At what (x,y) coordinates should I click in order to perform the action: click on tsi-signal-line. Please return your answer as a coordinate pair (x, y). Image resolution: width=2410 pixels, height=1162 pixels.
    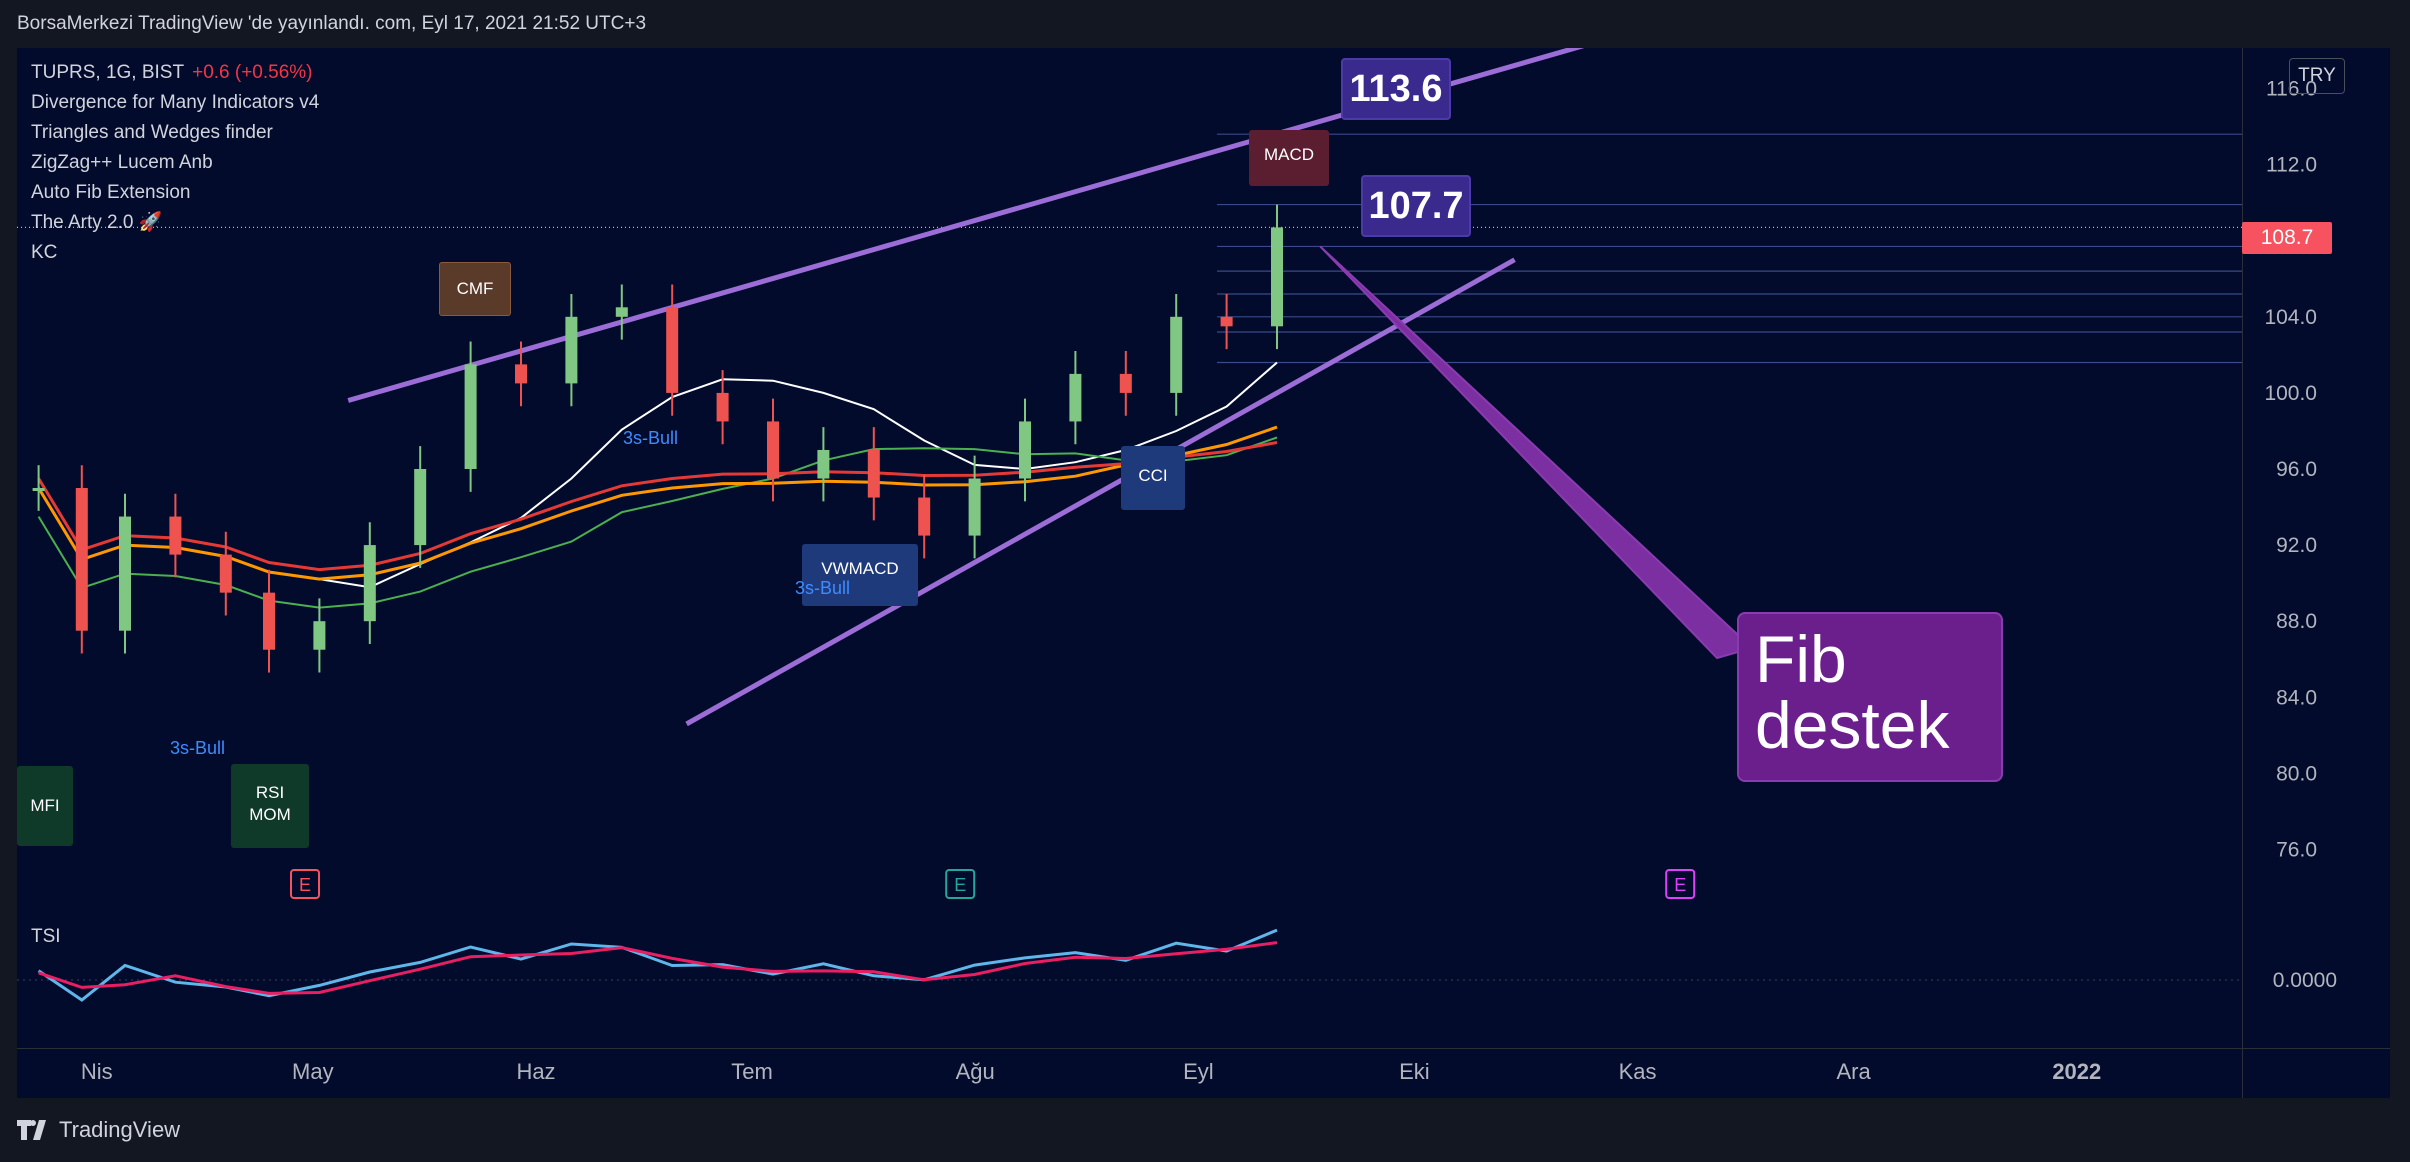
    Looking at the image, I should click on (658, 968).